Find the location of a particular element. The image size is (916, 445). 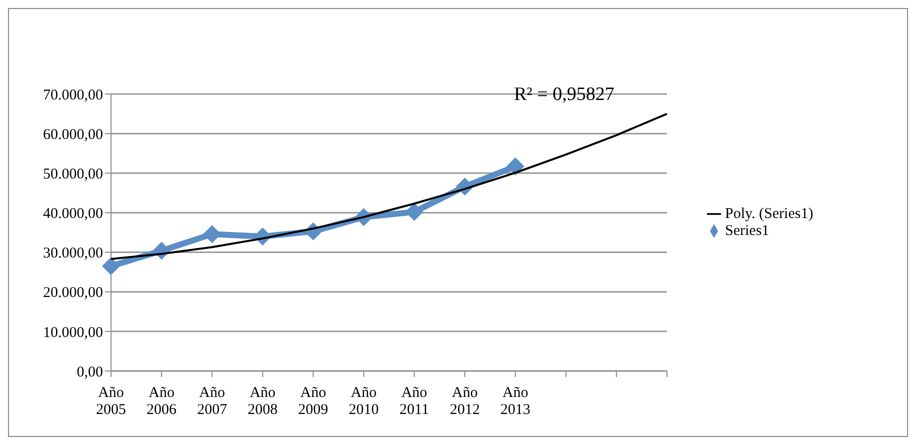

y-tick-label: 0,00 is located at coordinates (89, 372).